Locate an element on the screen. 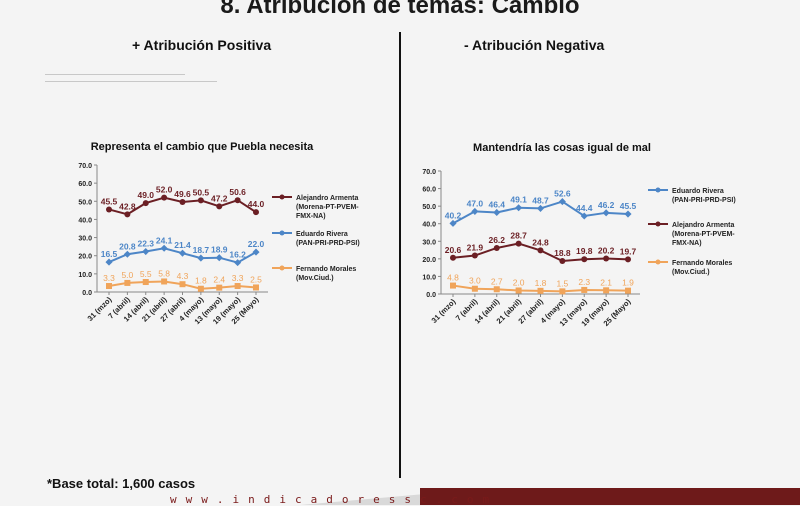  data-label: 42.8 is located at coordinates (127, 206).